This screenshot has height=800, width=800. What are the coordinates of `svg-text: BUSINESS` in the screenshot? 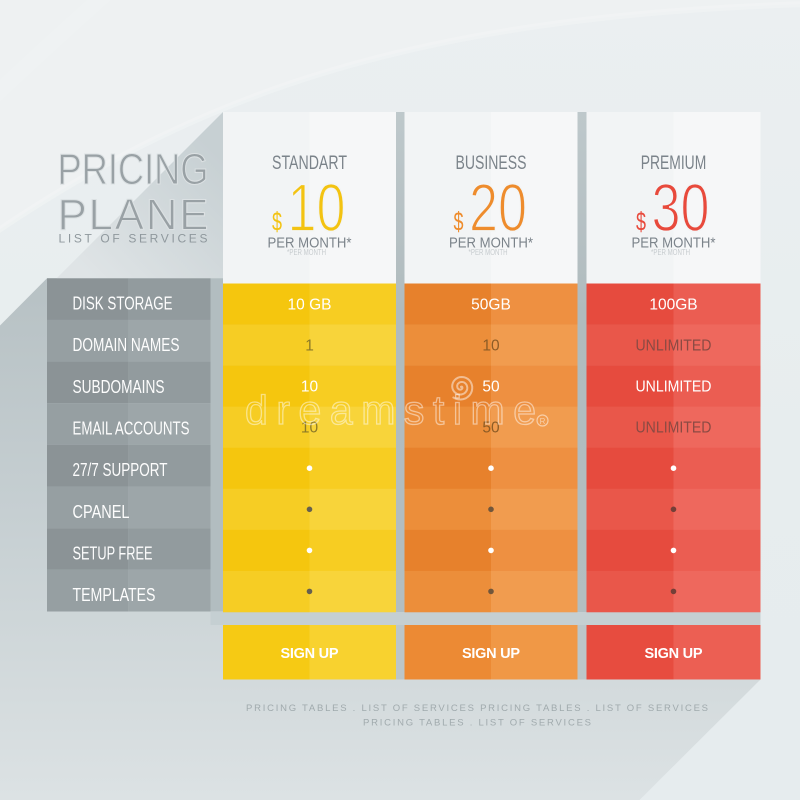 It's located at (491, 163).